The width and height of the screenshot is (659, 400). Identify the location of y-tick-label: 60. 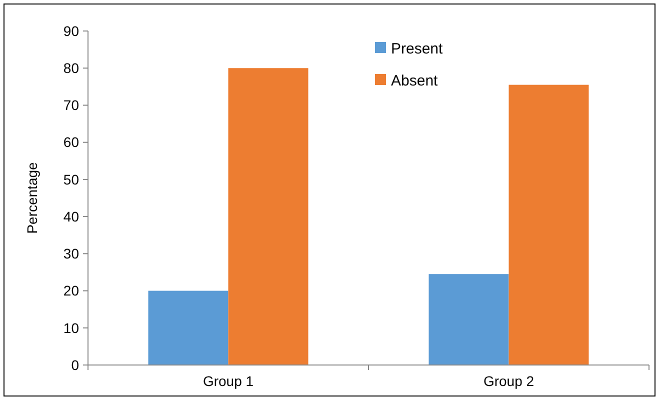
(71, 142).